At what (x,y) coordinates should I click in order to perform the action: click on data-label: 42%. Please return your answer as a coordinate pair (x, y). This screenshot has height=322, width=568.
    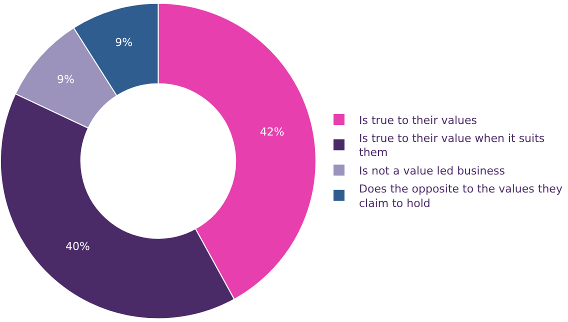
    Looking at the image, I should click on (272, 131).